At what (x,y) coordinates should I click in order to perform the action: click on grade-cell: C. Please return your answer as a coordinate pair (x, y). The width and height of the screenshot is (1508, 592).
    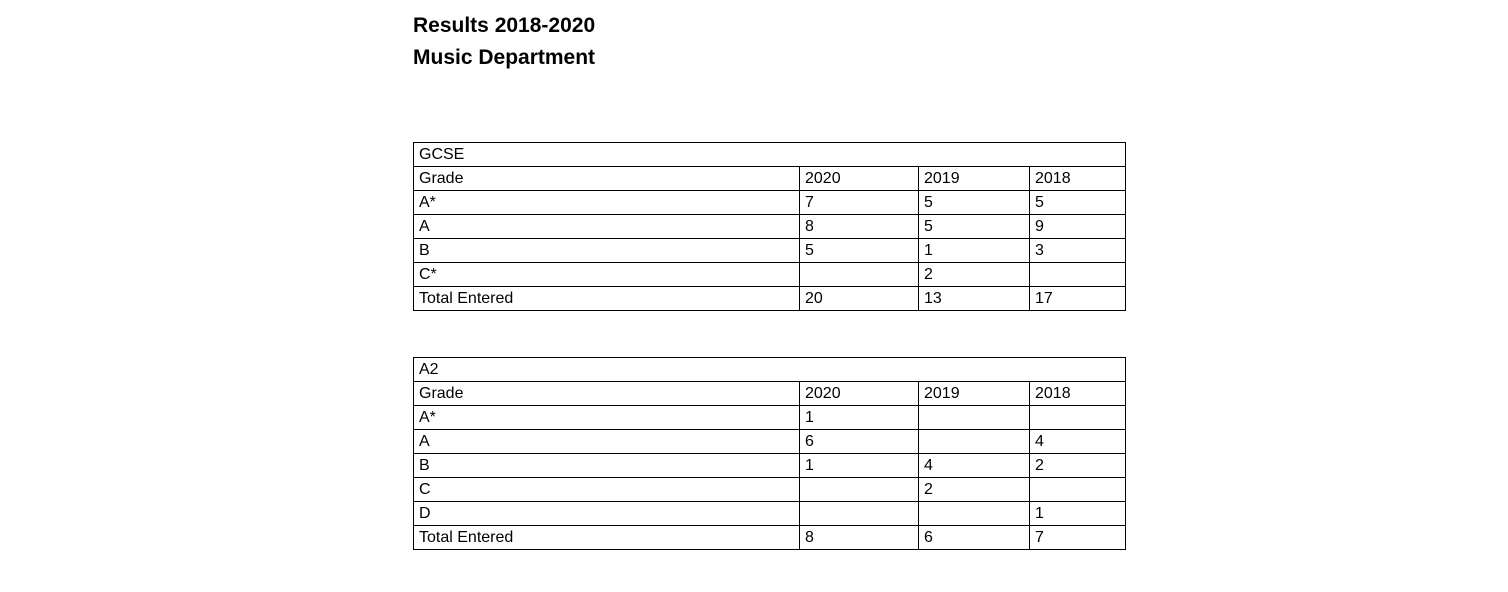
    Looking at the image, I should click on (606, 489).